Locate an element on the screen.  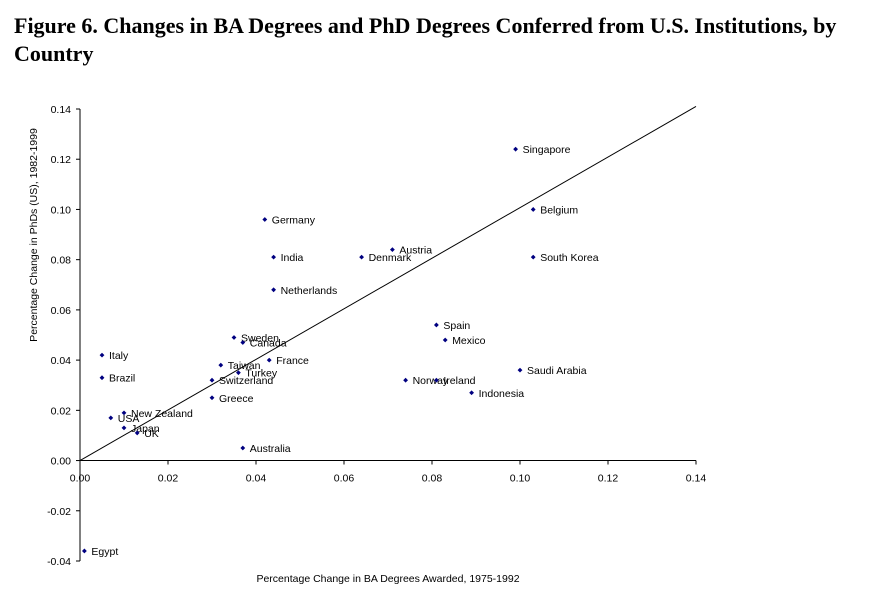
x-tick-label: 0.14 is located at coordinates (696, 479).